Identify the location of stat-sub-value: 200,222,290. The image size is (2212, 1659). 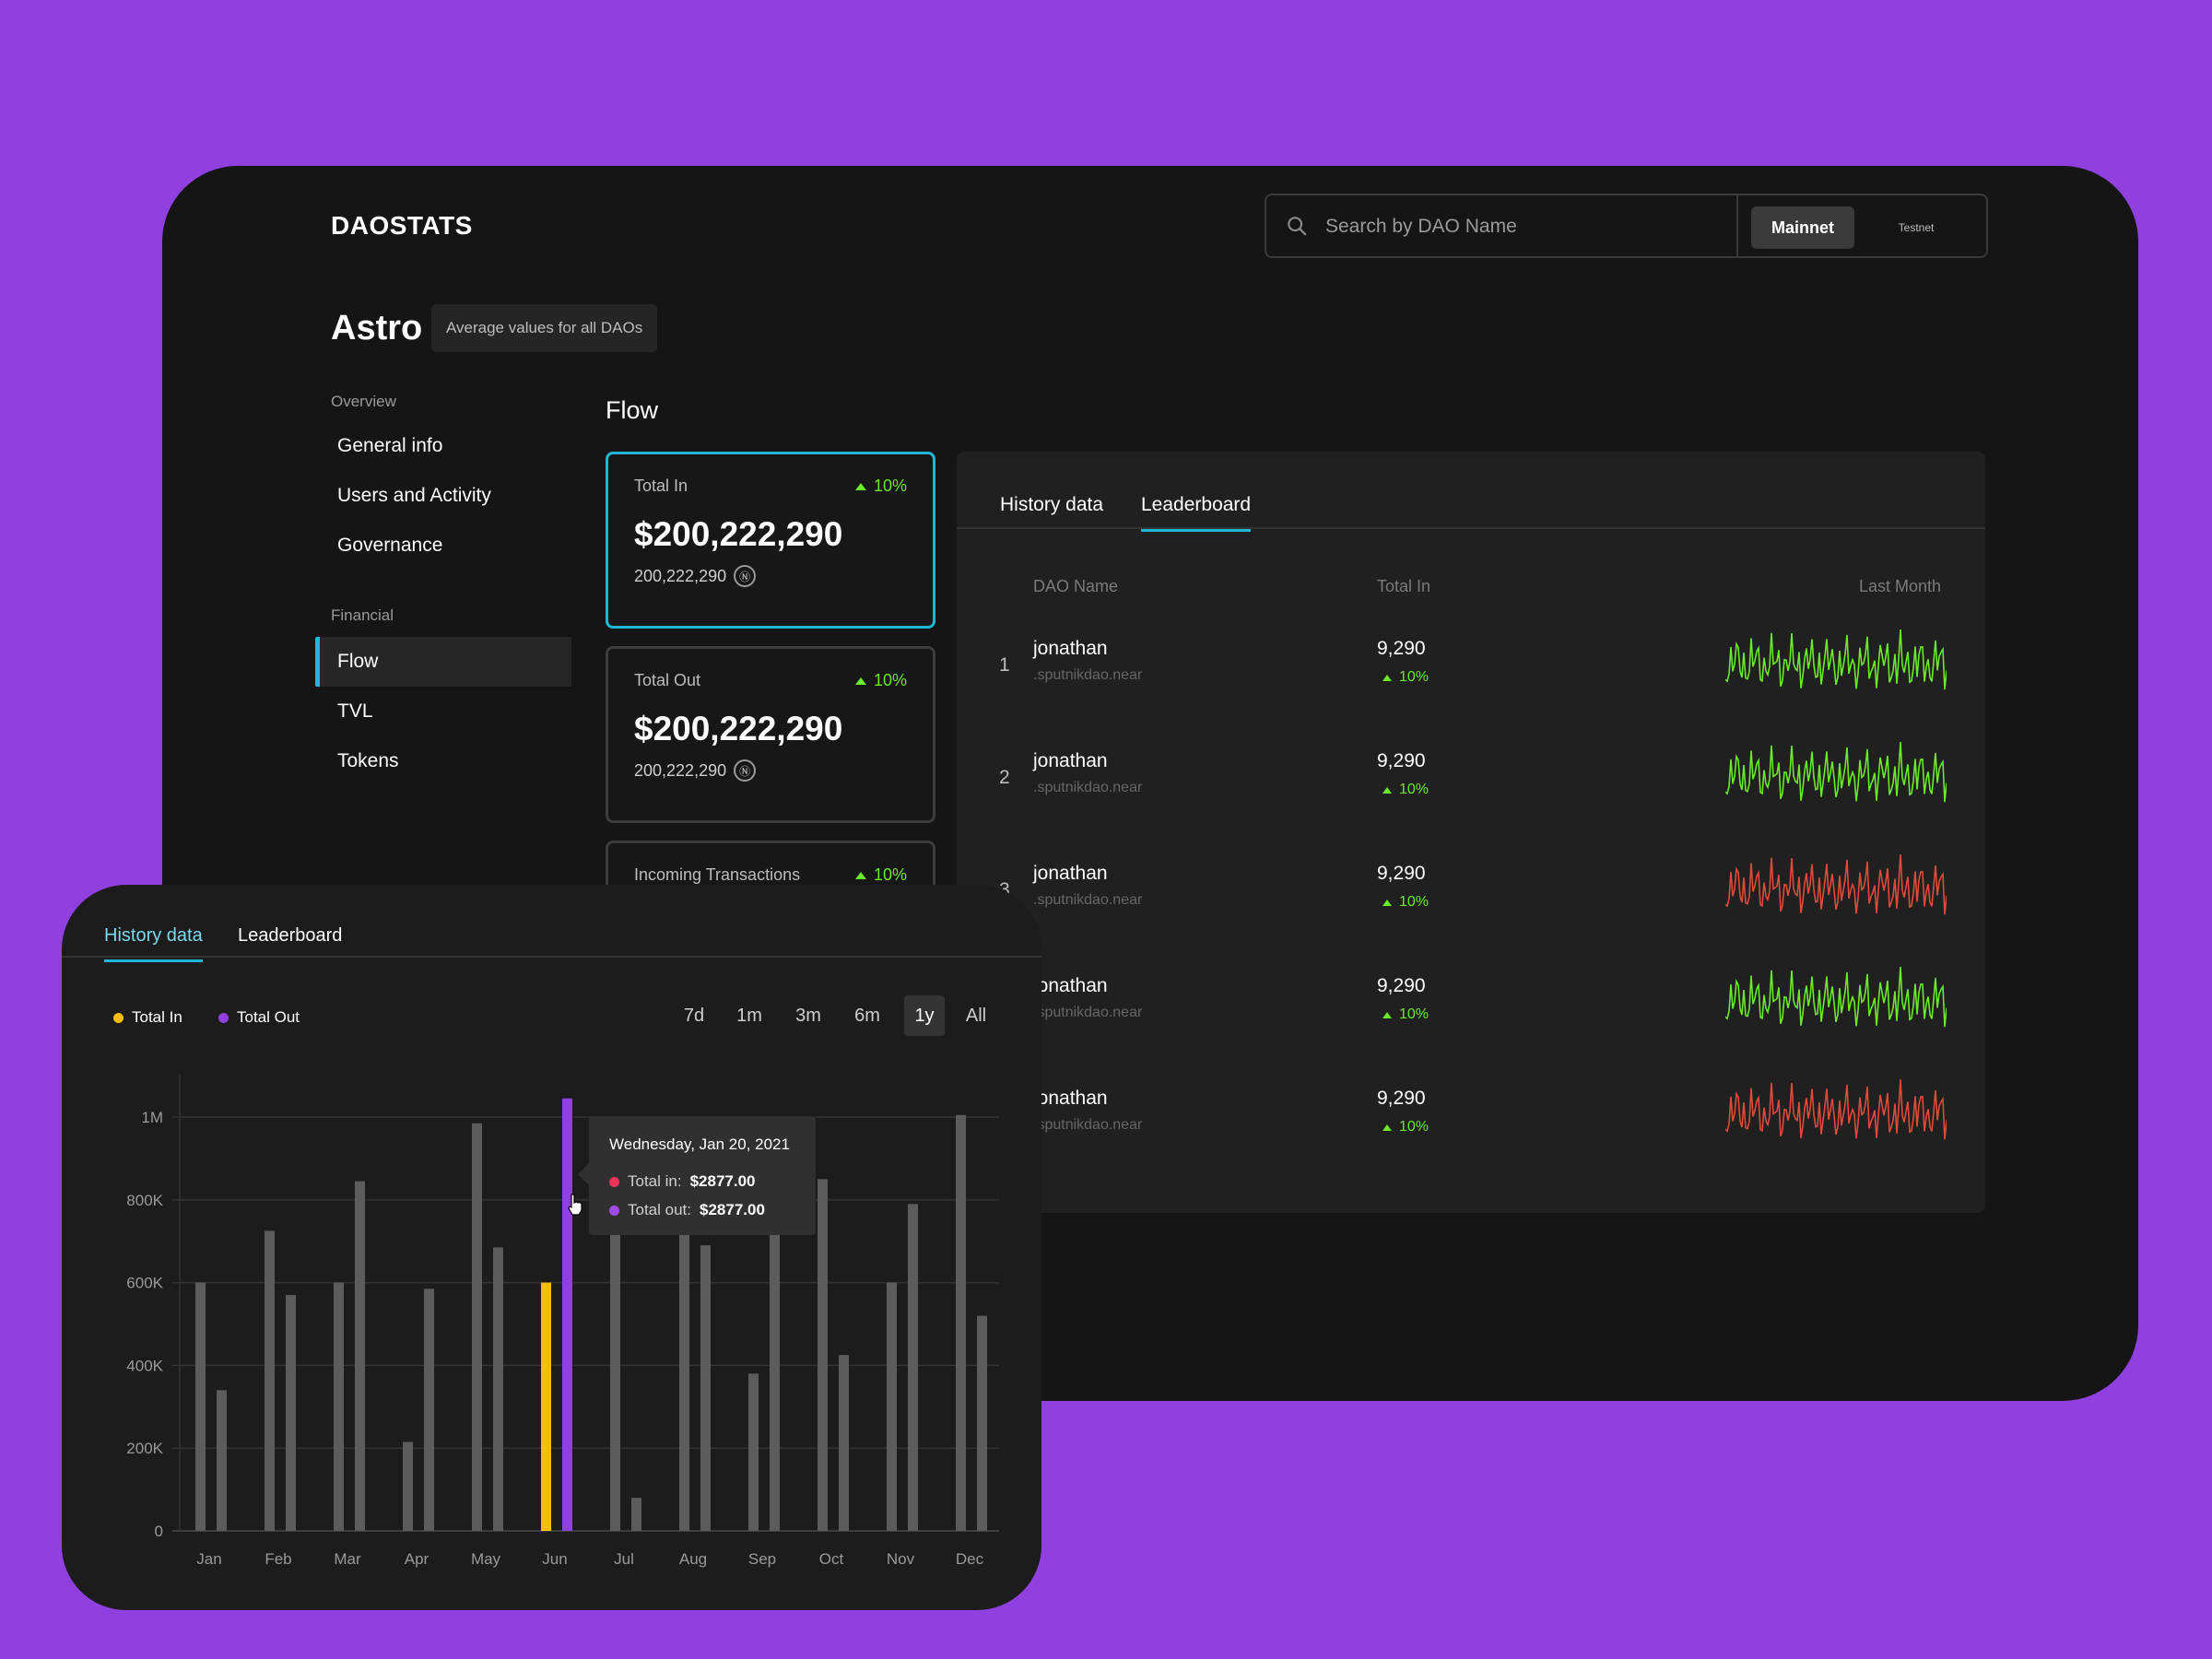
(680, 575).